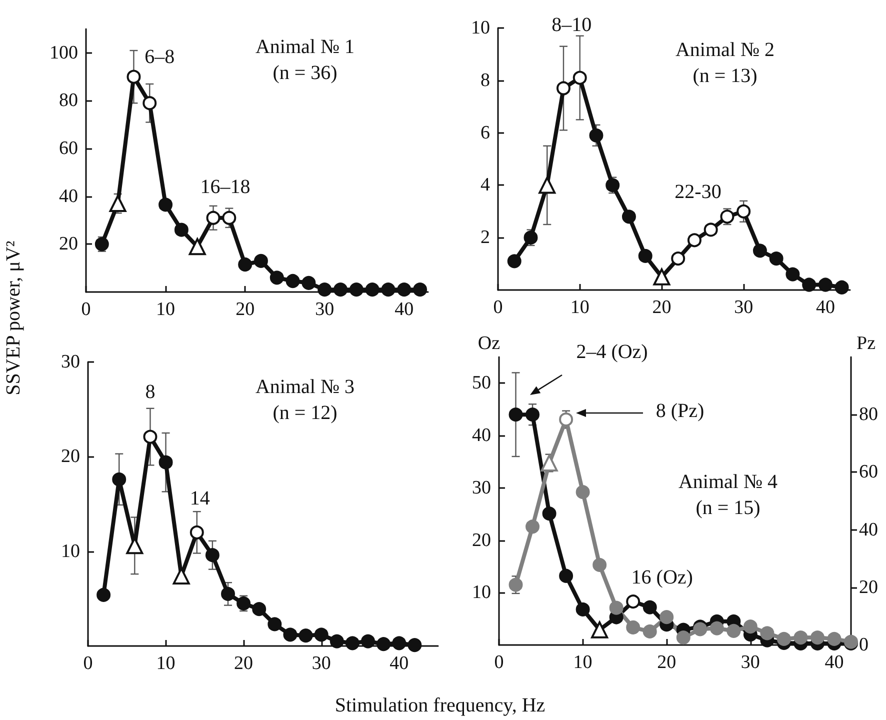 This screenshot has height=720, width=886. What do you see at coordinates (868, 472) in the screenshot?
I see `y2-tick-label: 60` at bounding box center [868, 472].